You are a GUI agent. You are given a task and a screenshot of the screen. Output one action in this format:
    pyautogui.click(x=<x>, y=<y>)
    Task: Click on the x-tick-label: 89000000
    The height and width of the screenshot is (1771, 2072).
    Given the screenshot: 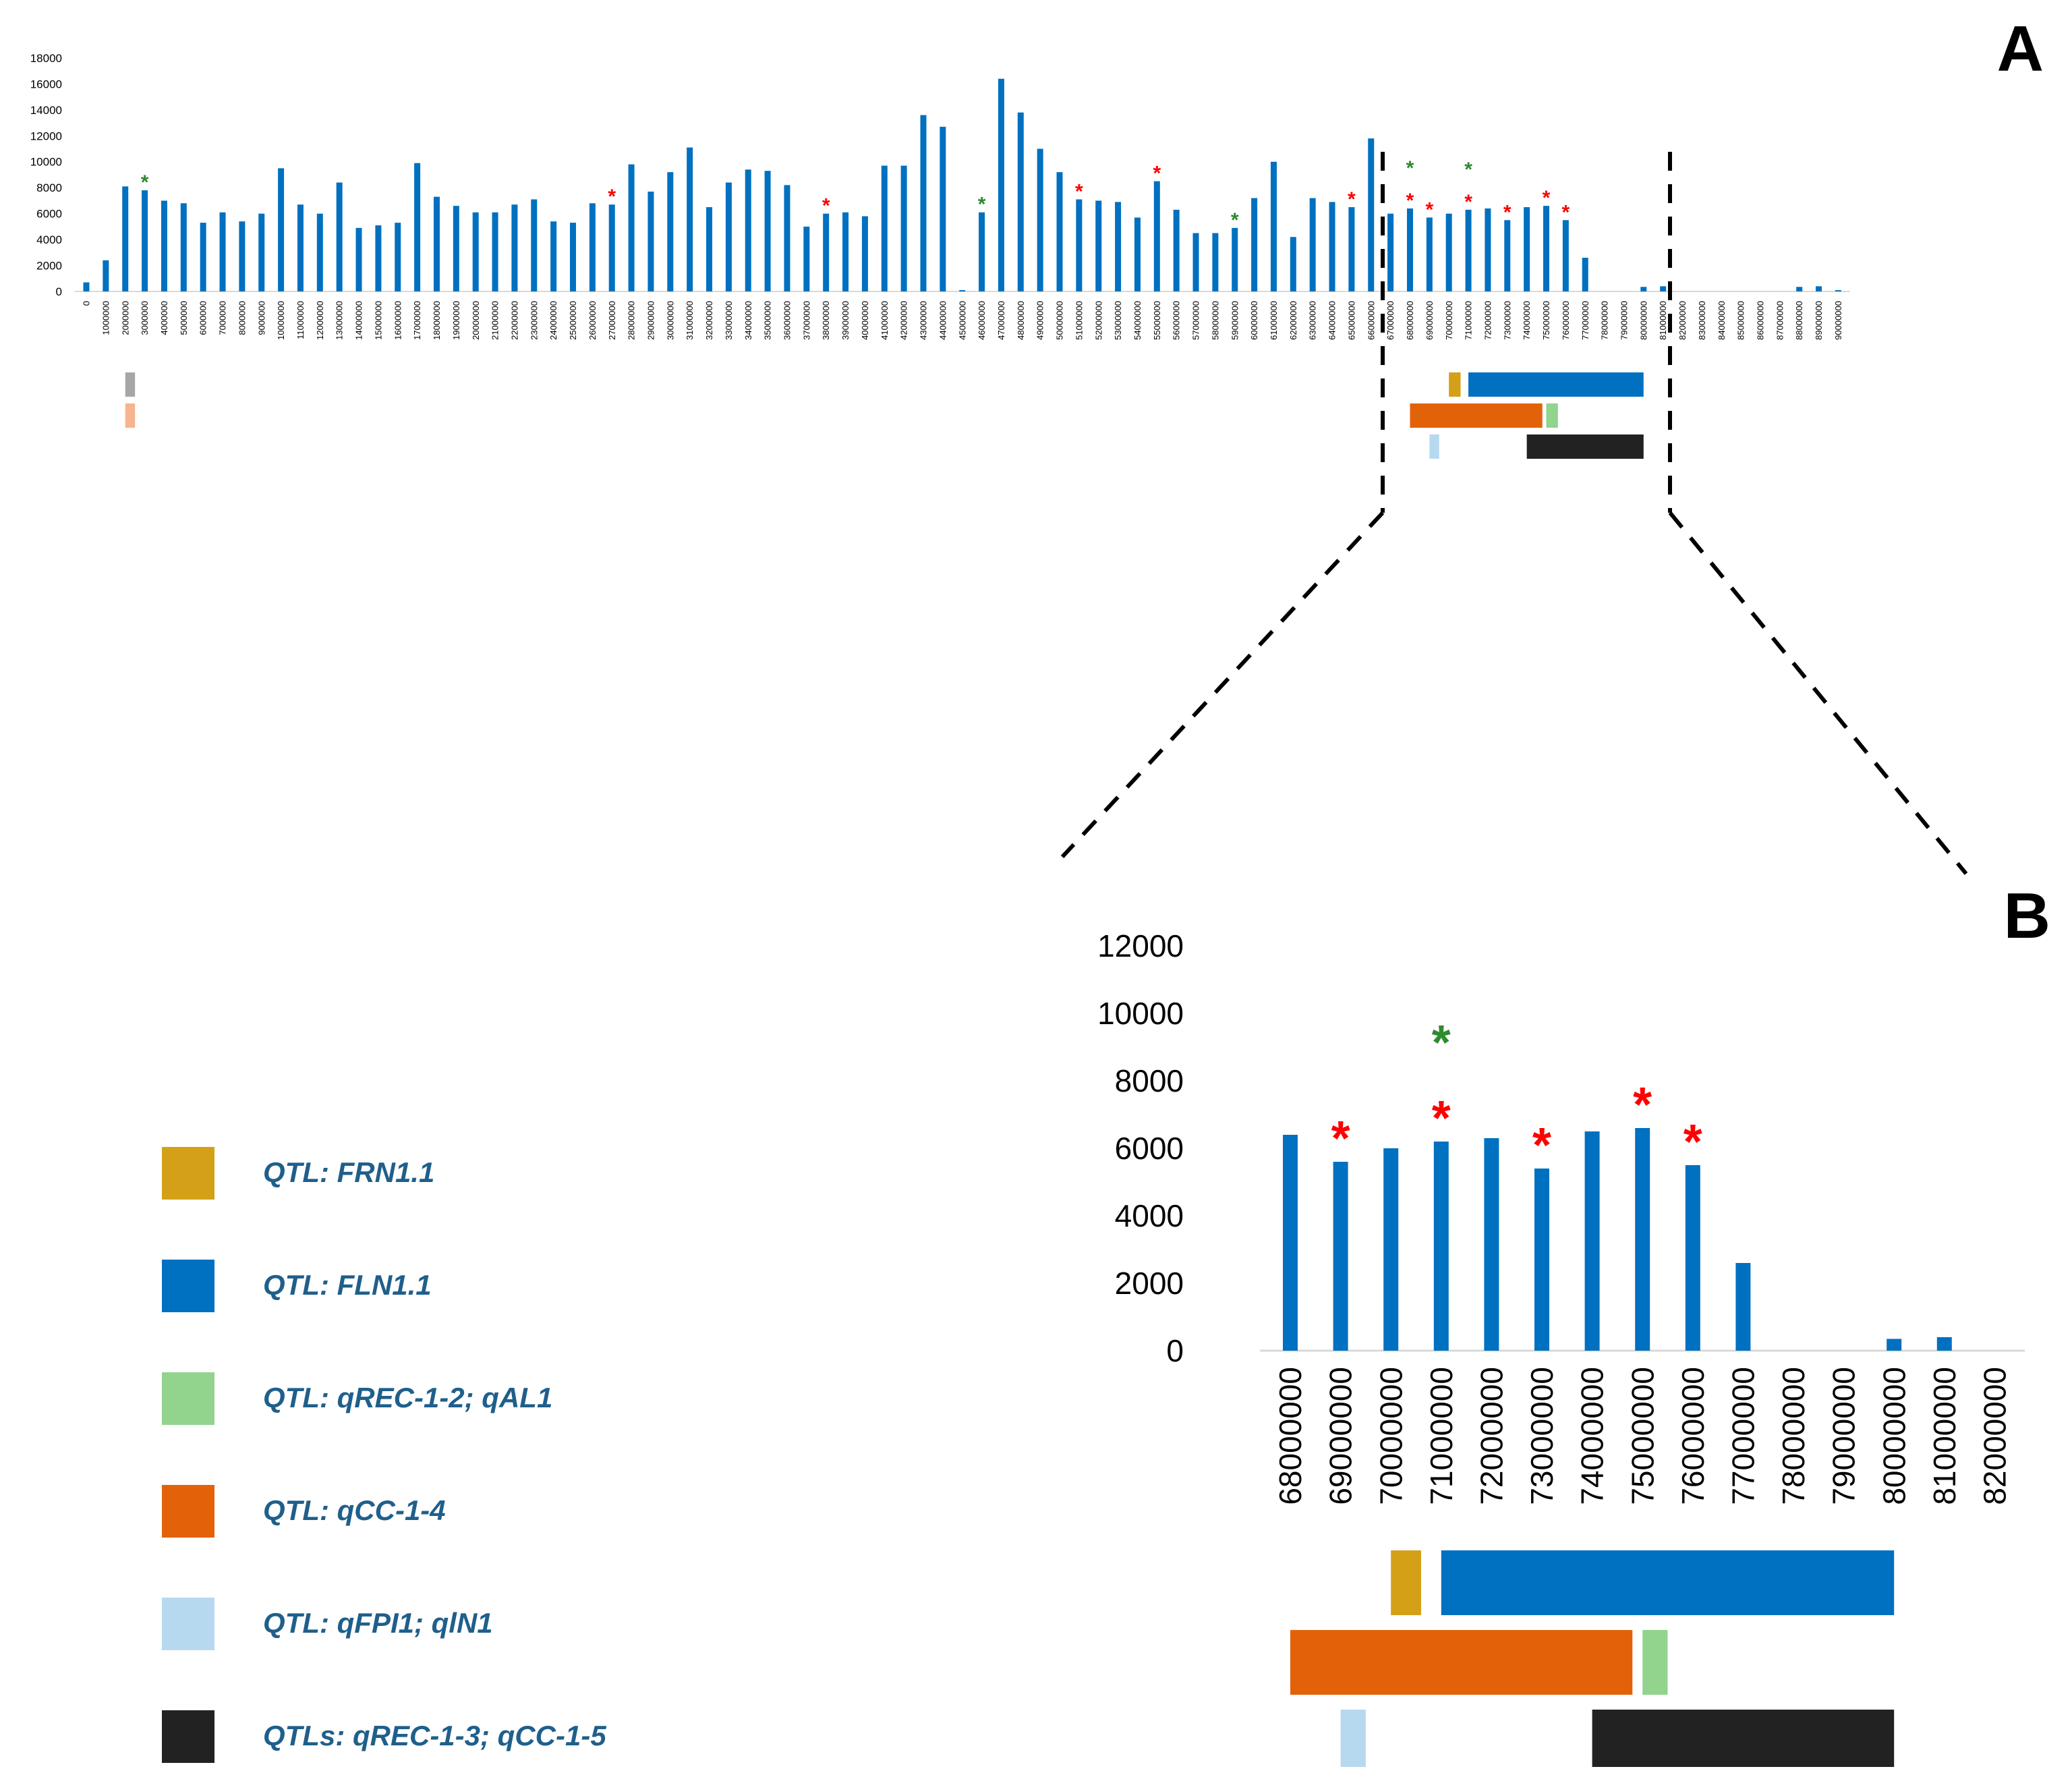 What is the action you would take?
    pyautogui.click(x=1819, y=320)
    